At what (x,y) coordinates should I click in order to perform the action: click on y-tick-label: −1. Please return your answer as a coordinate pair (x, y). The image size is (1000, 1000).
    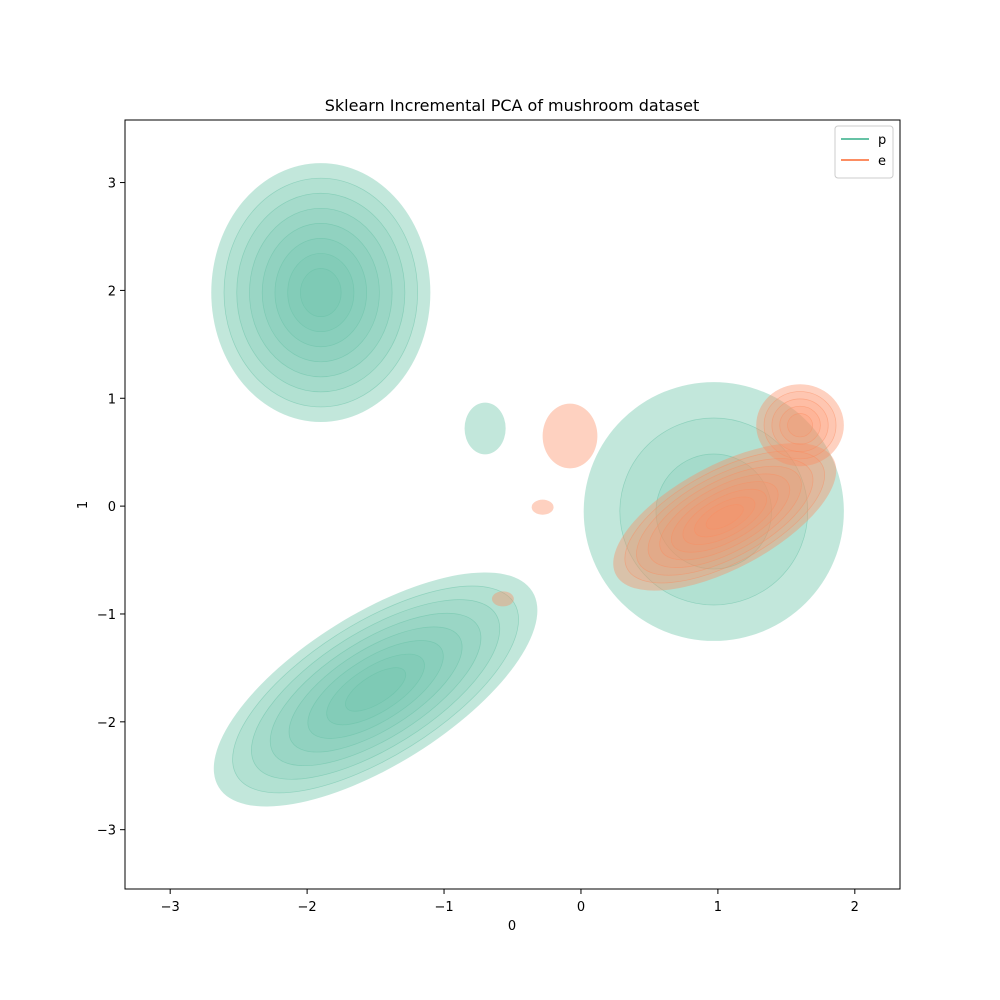
    Looking at the image, I should click on (106, 615).